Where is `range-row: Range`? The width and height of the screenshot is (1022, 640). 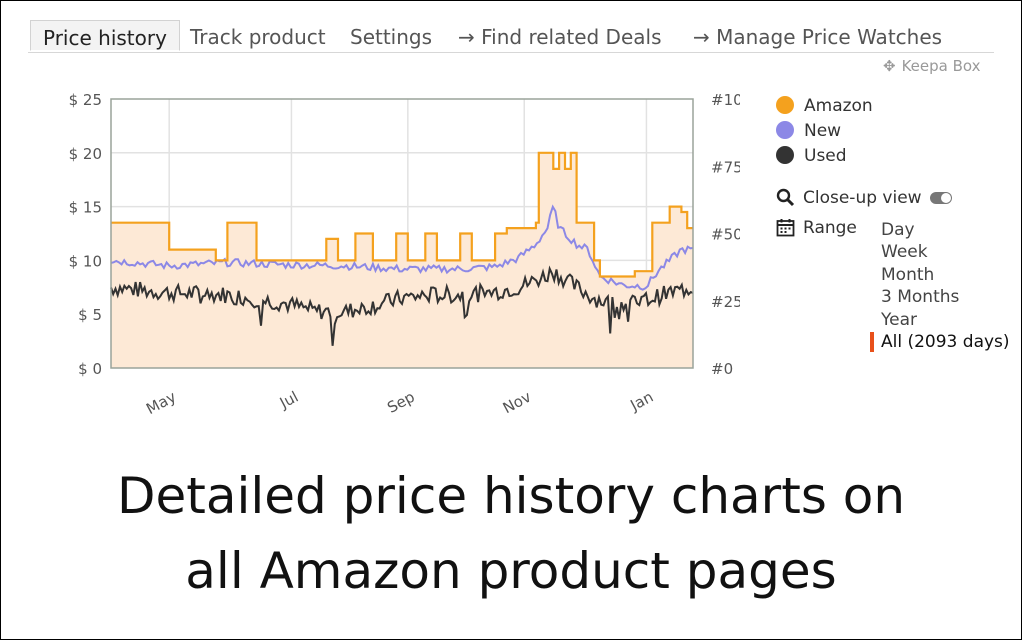
range-row: Range is located at coordinates (864, 229).